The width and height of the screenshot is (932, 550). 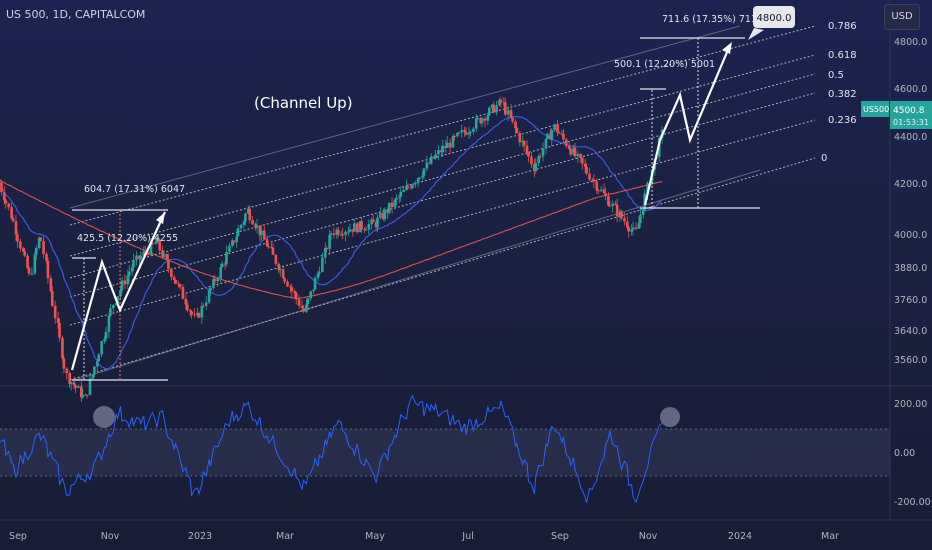 What do you see at coordinates (912, 453) in the screenshot?
I see `oscillator-axis: 200.00 0.00 -200.00` at bounding box center [912, 453].